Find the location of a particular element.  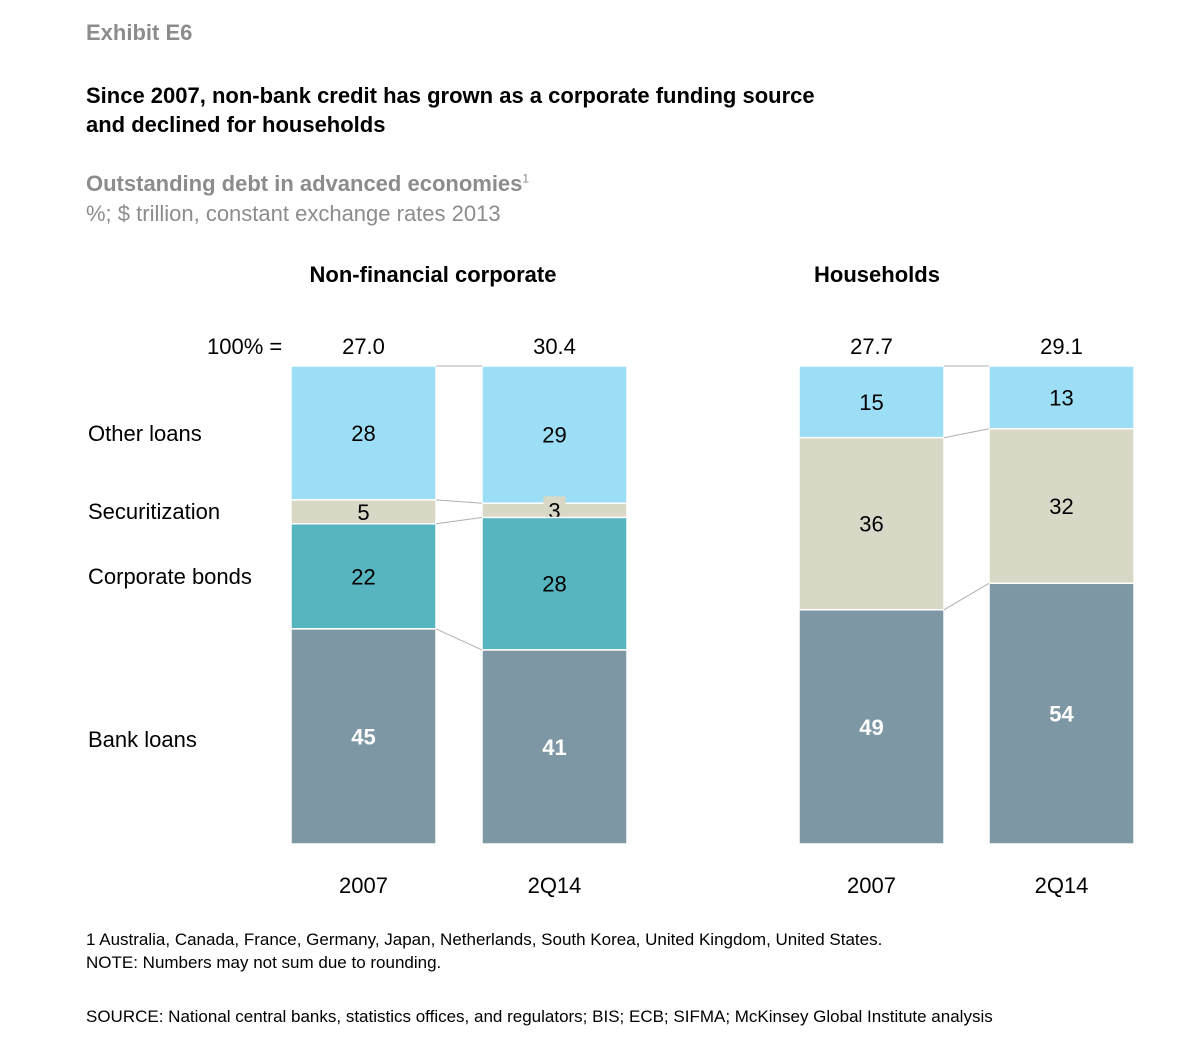

legend-label-bank-loans: Bank loans is located at coordinates (142, 739).